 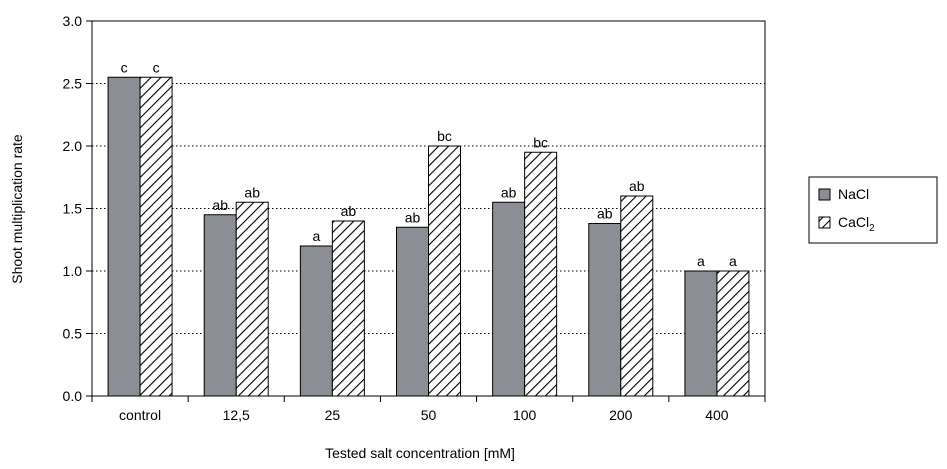 I want to click on x-tick-label: control, so click(x=140, y=415).